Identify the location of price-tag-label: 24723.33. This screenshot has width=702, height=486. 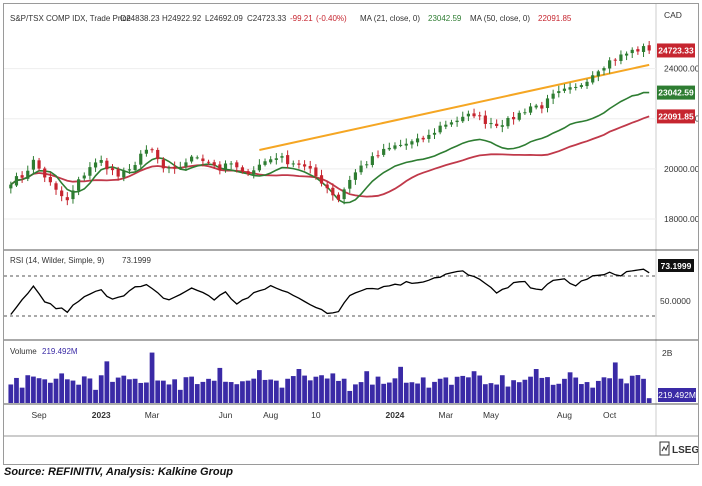
(676, 50).